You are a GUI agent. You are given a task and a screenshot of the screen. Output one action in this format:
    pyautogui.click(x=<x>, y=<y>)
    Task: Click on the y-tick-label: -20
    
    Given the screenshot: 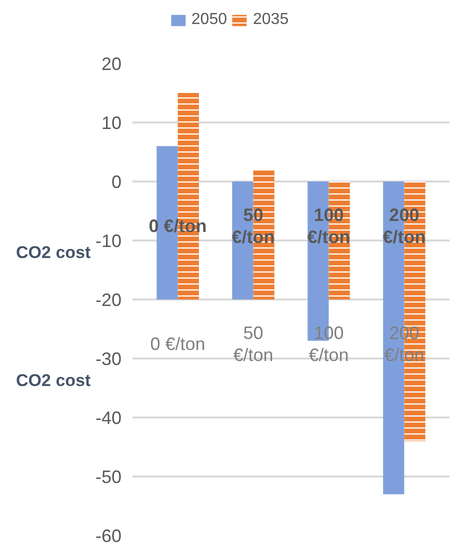 What is the action you would take?
    pyautogui.click(x=108, y=300)
    